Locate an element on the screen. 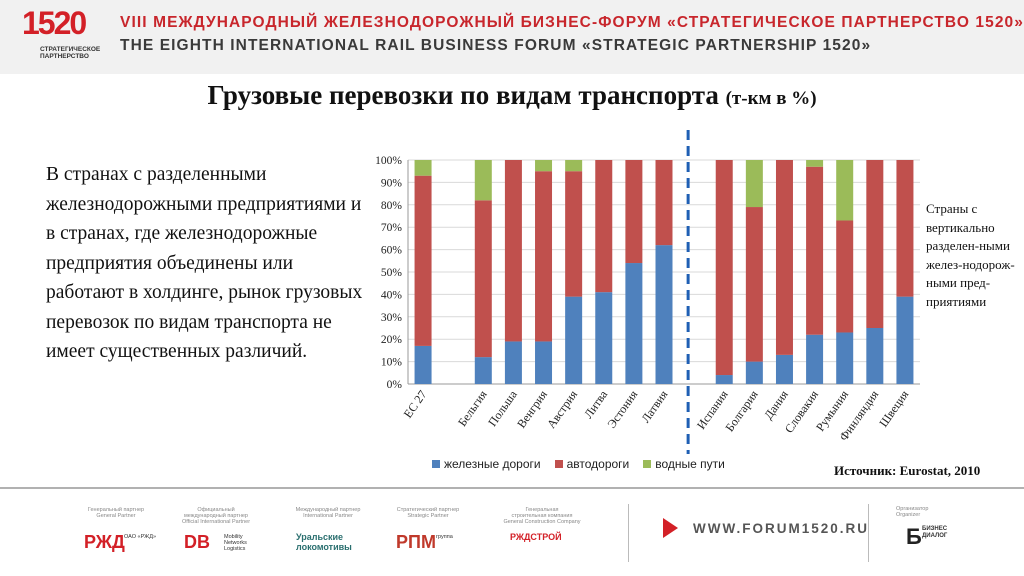 This screenshot has width=1024, height=576. x-tick-label: Латвия is located at coordinates (654, 406).